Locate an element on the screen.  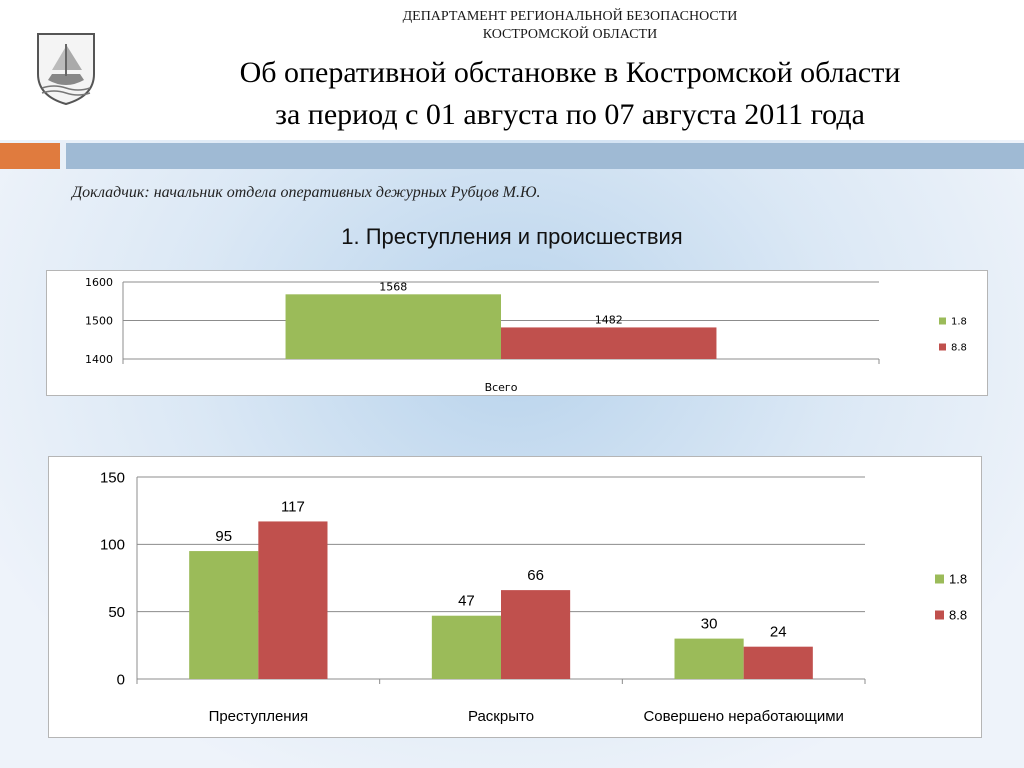
category-label: Преступления is located at coordinates (259, 716).